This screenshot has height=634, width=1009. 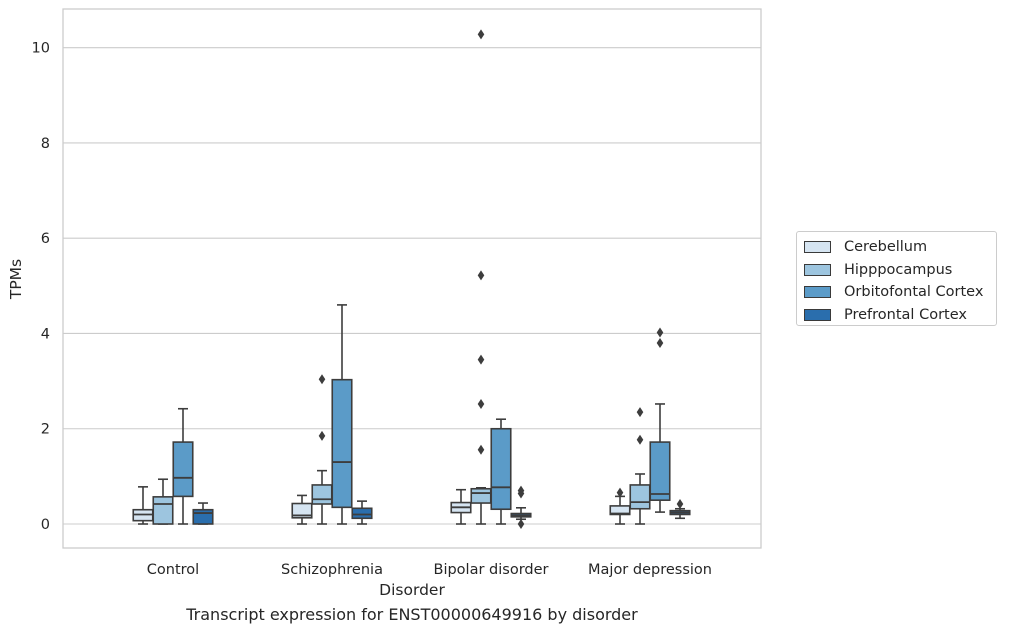 I want to click on y-tick-label: 10, so click(x=41, y=49).